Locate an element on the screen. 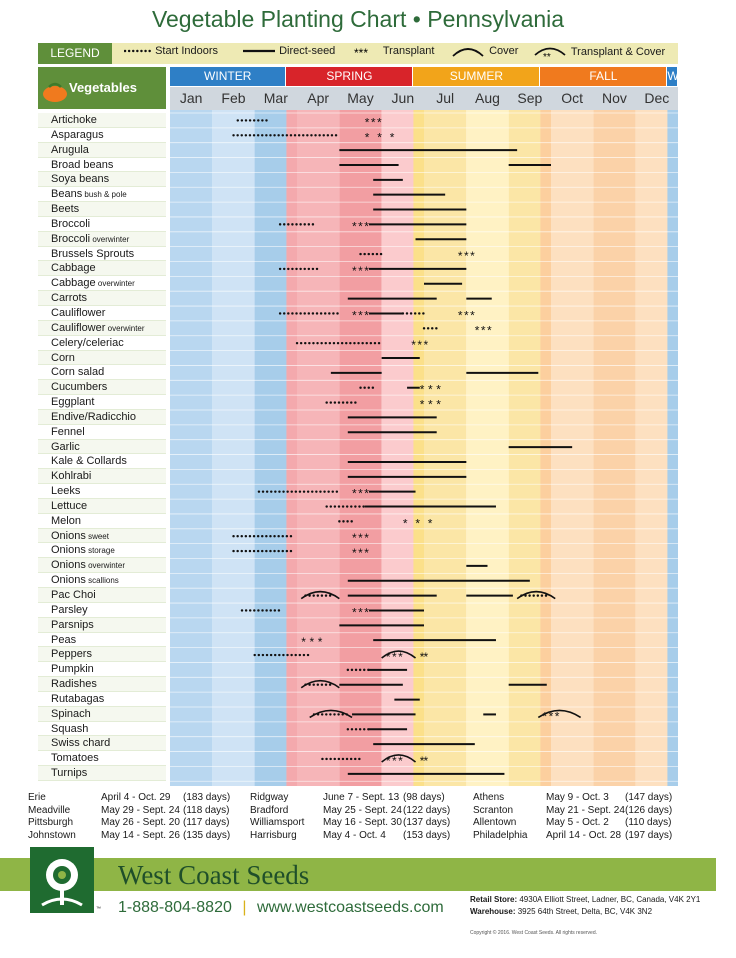 This screenshot has height=958, width=736. season-row: WINTER SPRING SUMMER FALL W is located at coordinates (424, 76).